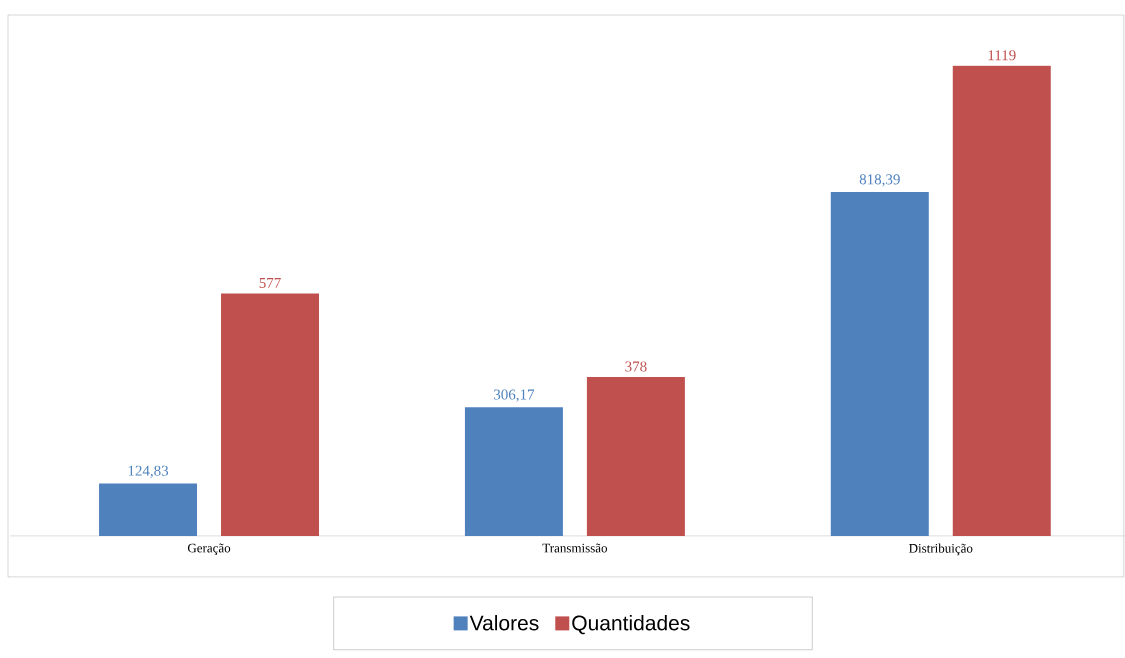 This screenshot has width=1125, height=658. I want to click on data-label: 124,83, so click(148, 471).